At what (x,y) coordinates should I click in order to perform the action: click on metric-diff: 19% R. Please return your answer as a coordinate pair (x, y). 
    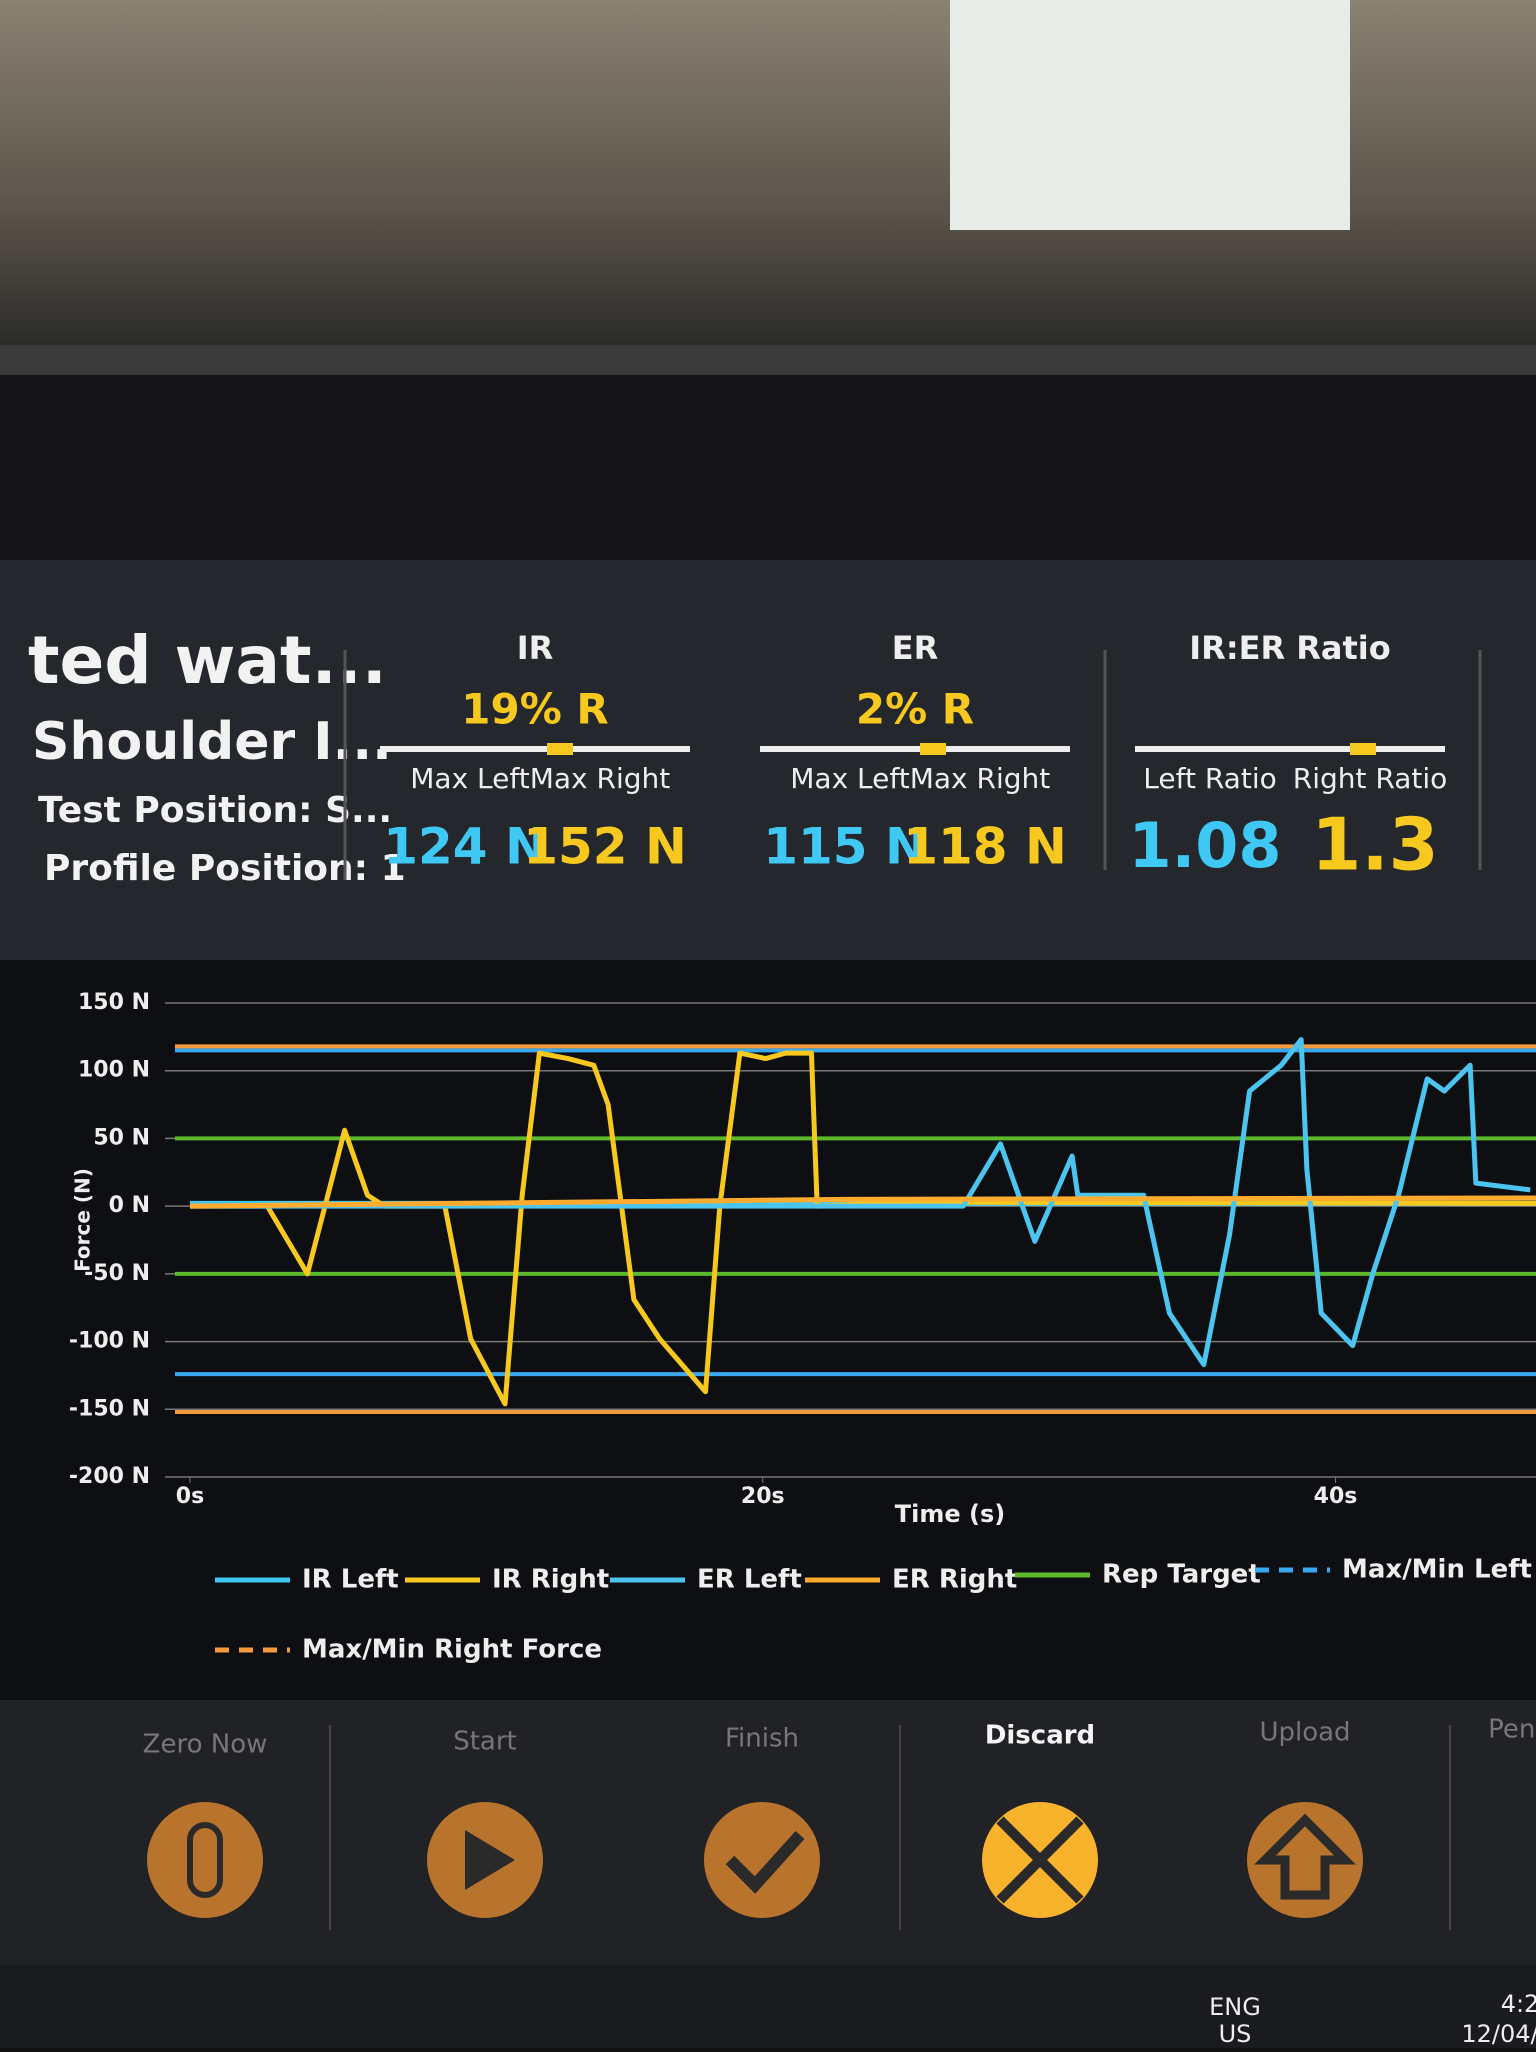
    Looking at the image, I should click on (535, 709).